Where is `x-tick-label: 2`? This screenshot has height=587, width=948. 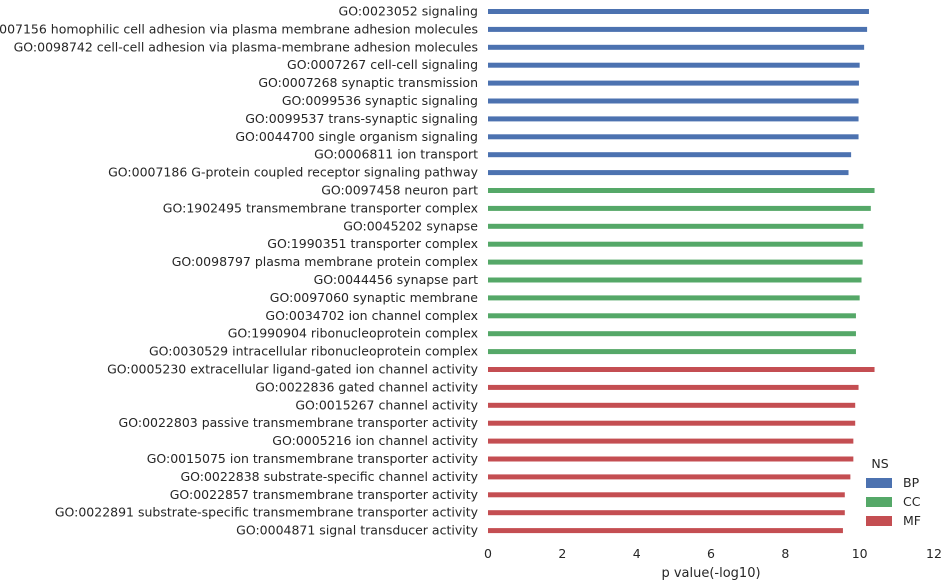 x-tick-label: 2 is located at coordinates (562, 553).